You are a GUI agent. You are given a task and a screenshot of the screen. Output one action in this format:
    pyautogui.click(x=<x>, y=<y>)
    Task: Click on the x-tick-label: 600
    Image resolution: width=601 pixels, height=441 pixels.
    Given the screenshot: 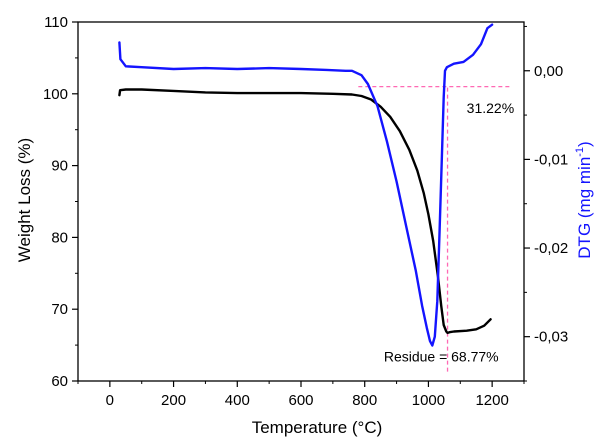 What is the action you would take?
    pyautogui.click(x=300, y=400)
    